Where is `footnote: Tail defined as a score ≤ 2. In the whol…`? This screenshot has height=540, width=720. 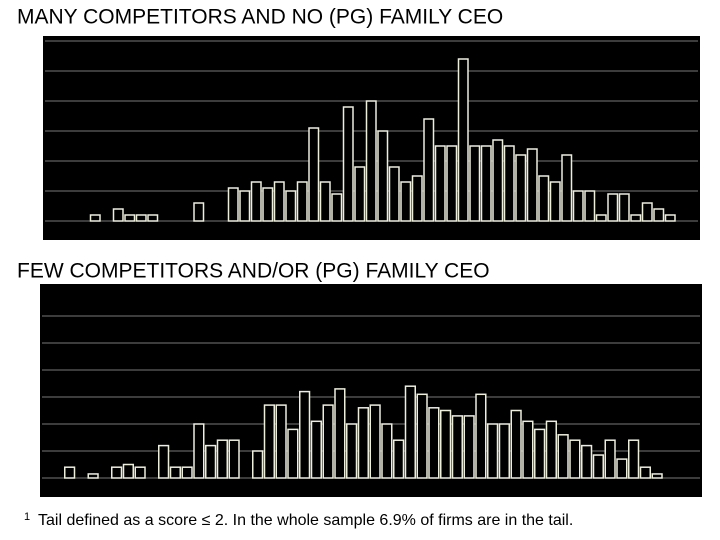 footnote: Tail defined as a score ≤ 2. In the whol… is located at coordinates (305, 520).